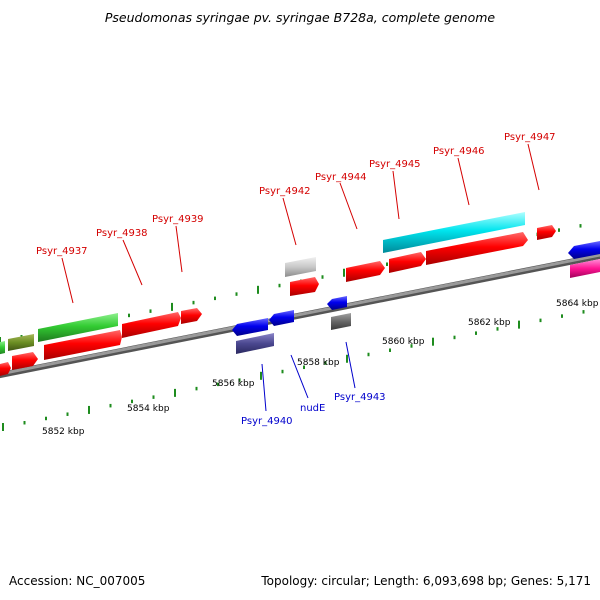  I want to click on gene-psyr-4945-outer, so click(454, 232).